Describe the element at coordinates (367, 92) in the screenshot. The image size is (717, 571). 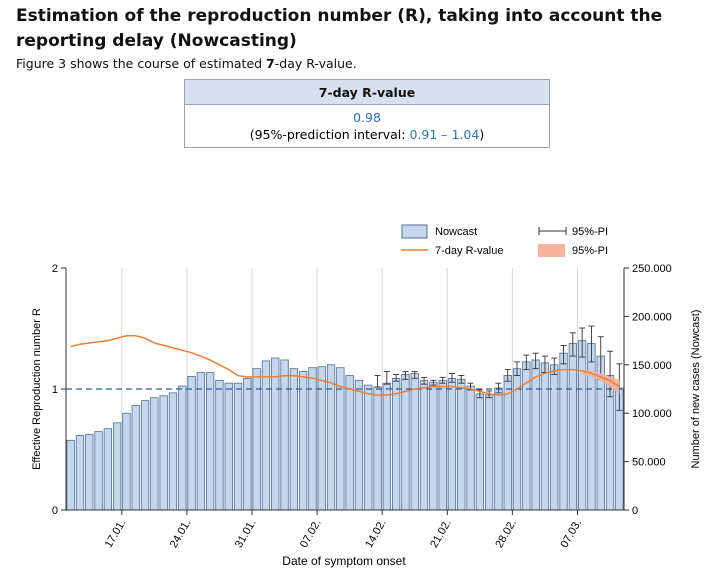
I see `r-table-header: 7-day R-value` at that location.